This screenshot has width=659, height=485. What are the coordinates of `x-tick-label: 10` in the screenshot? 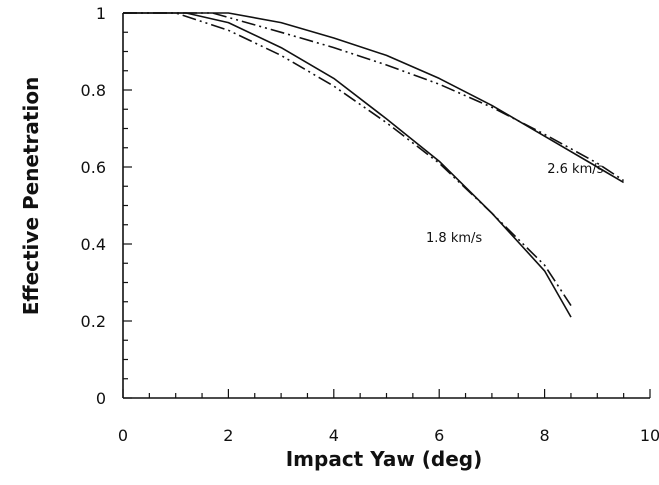 It's located at (649, 435).